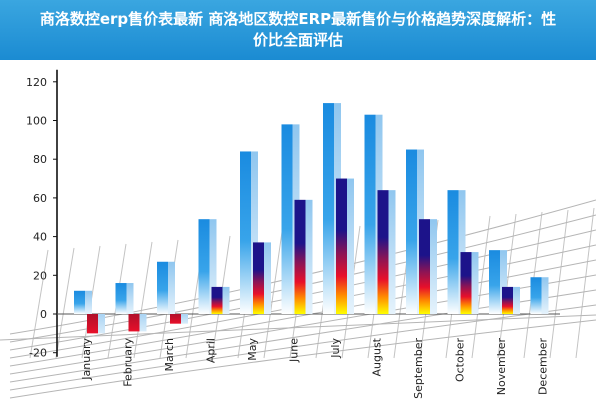  I want to click on x-category-label: November, so click(501, 367).